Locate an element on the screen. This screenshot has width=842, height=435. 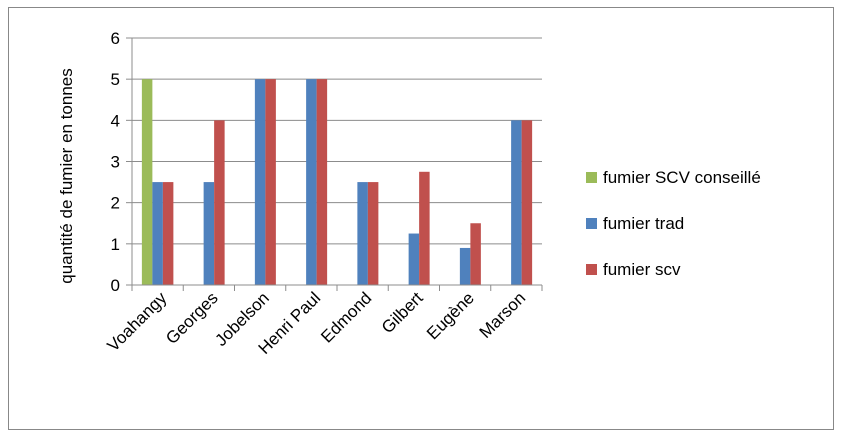
bar-fumier-trad-Eugène is located at coordinates (465, 266).